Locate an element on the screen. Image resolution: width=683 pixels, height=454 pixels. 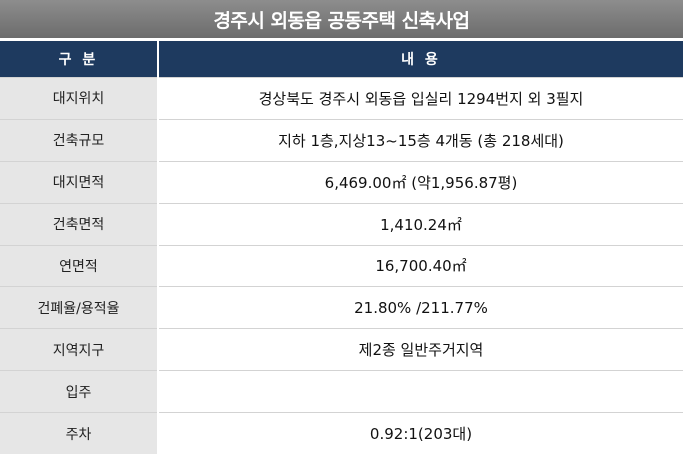
row-label: 건폐율/용적율 is located at coordinates (79, 307).